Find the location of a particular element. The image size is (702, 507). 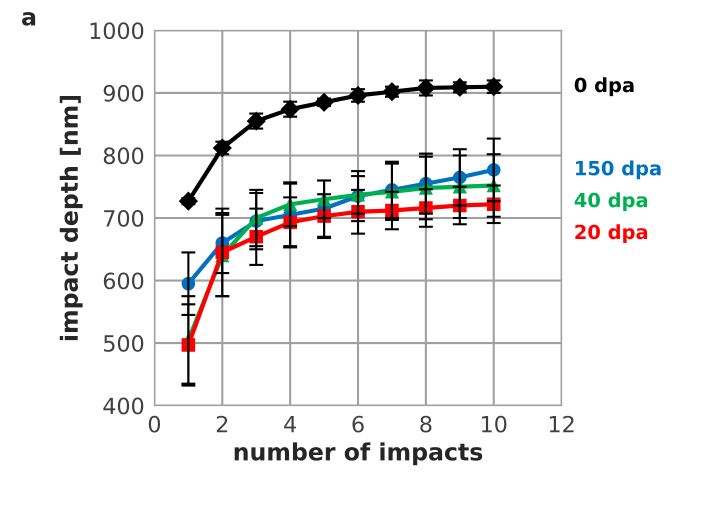

y-tick-label: 700 is located at coordinates (124, 218).